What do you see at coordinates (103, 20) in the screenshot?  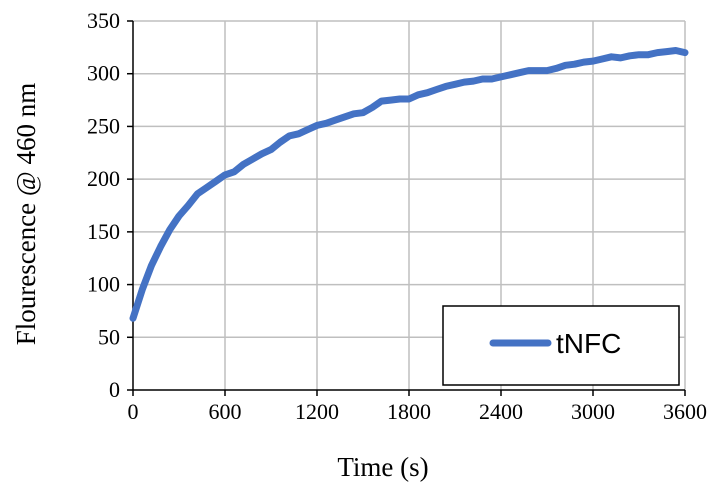 I see `y-tick-label: 350` at bounding box center [103, 20].